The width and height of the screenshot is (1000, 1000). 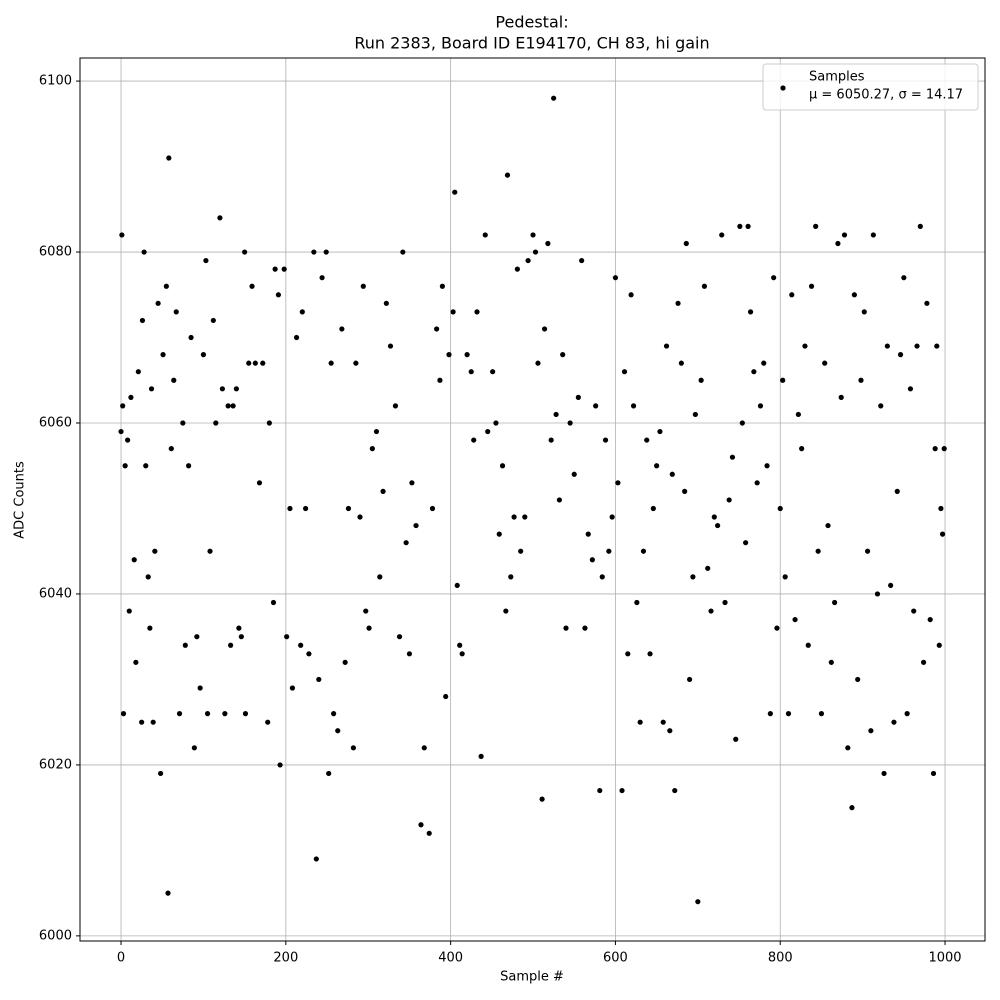 What do you see at coordinates (615, 958) in the screenshot?
I see `x-tick-label: 600` at bounding box center [615, 958].